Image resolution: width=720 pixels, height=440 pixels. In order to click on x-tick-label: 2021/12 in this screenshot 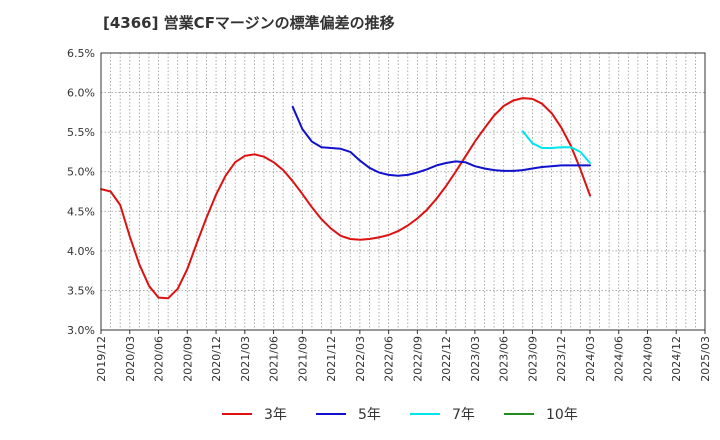, I will do `click(331, 359)`.